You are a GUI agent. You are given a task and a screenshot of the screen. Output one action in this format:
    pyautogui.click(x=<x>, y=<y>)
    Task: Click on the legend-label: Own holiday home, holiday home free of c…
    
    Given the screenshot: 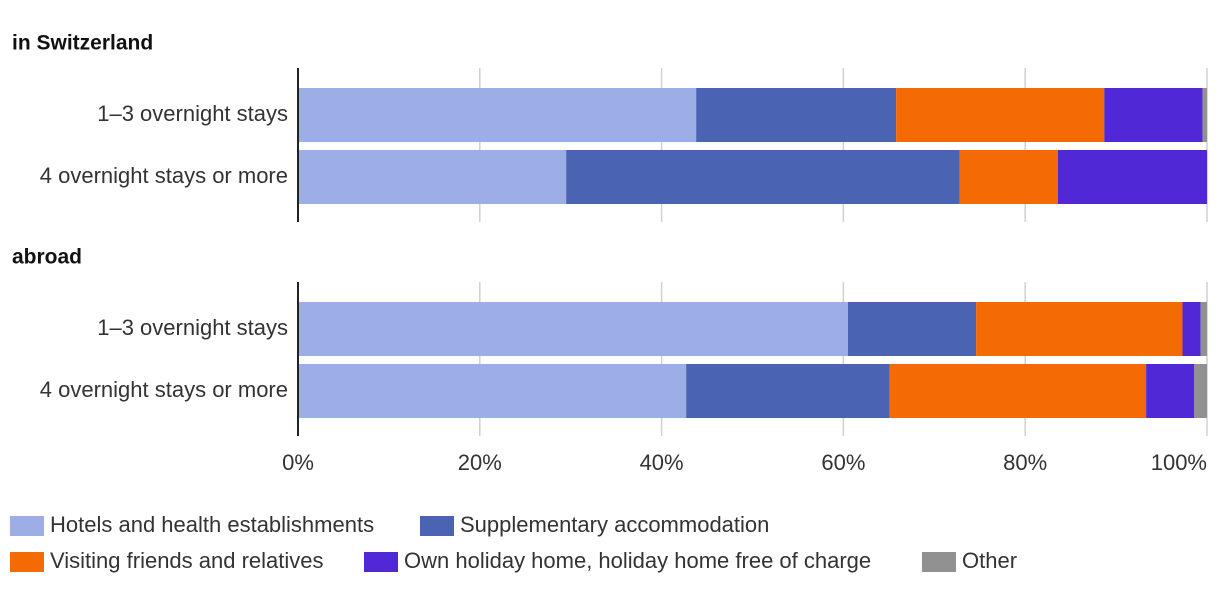 What is the action you would take?
    pyautogui.click(x=637, y=560)
    